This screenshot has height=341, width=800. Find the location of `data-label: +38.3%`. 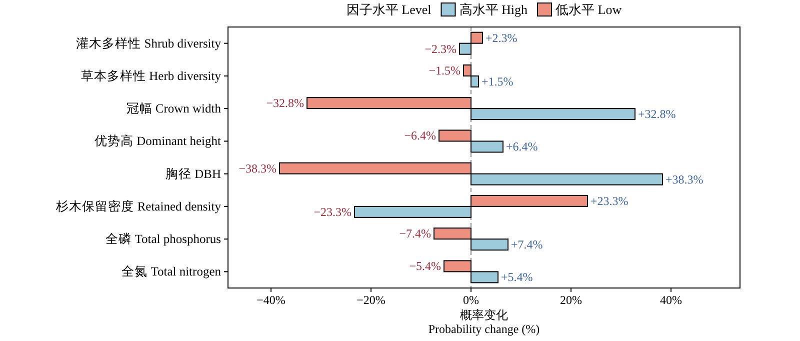

data-label: +38.3% is located at coordinates (685, 179).